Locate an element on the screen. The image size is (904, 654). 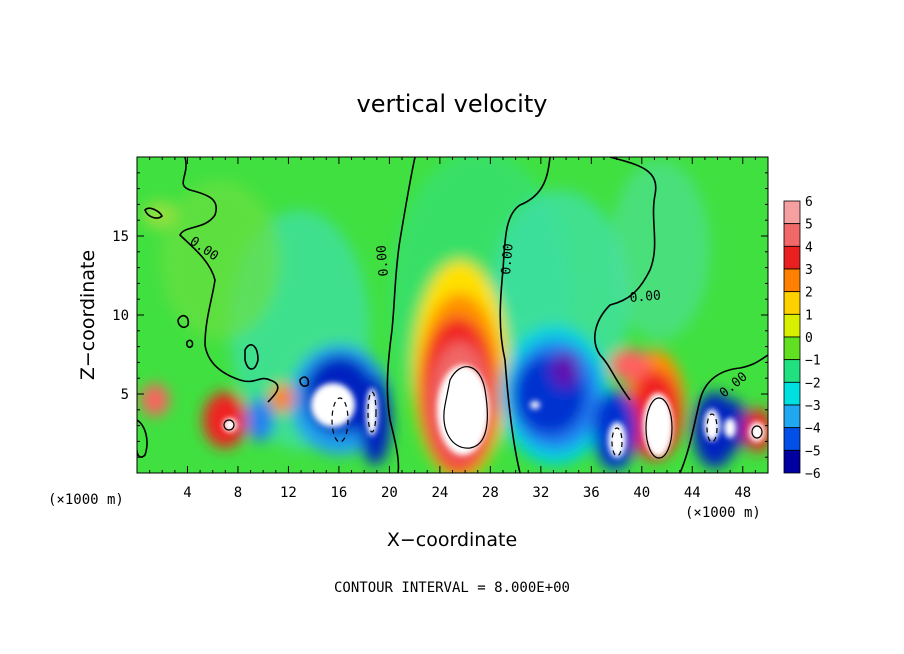
colorbar-label: 4 is located at coordinates (809, 247).